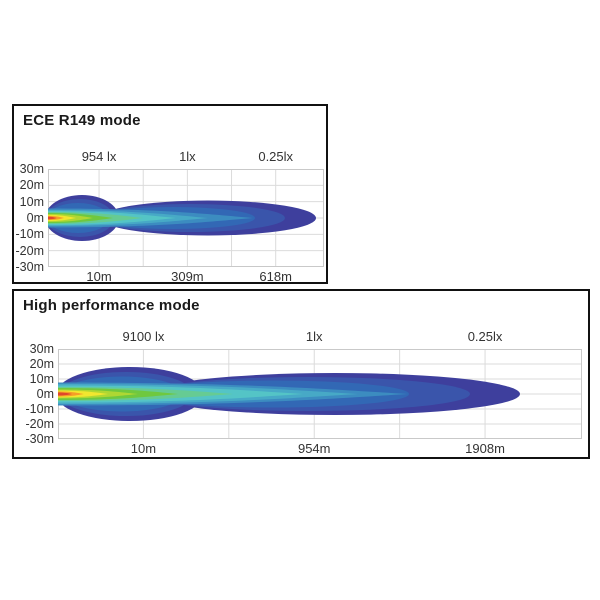 The image size is (600, 600). I want to click on panel-title: High performance mode, so click(111, 305).